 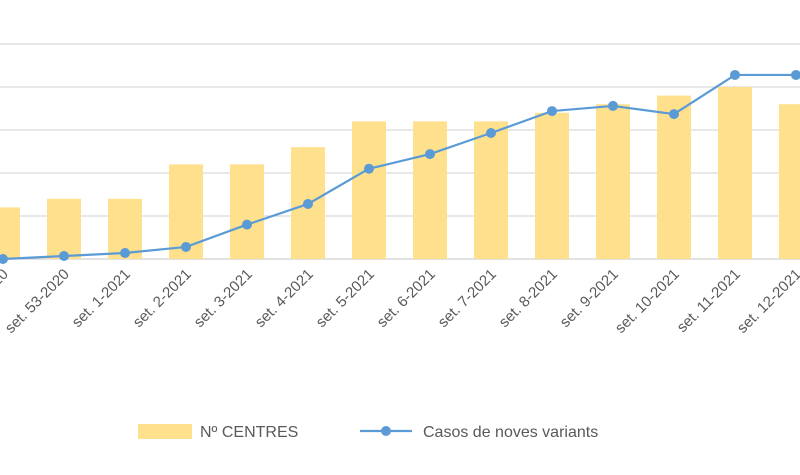 I want to click on x-tick-label: set. 6-2021, so click(x=406, y=298).